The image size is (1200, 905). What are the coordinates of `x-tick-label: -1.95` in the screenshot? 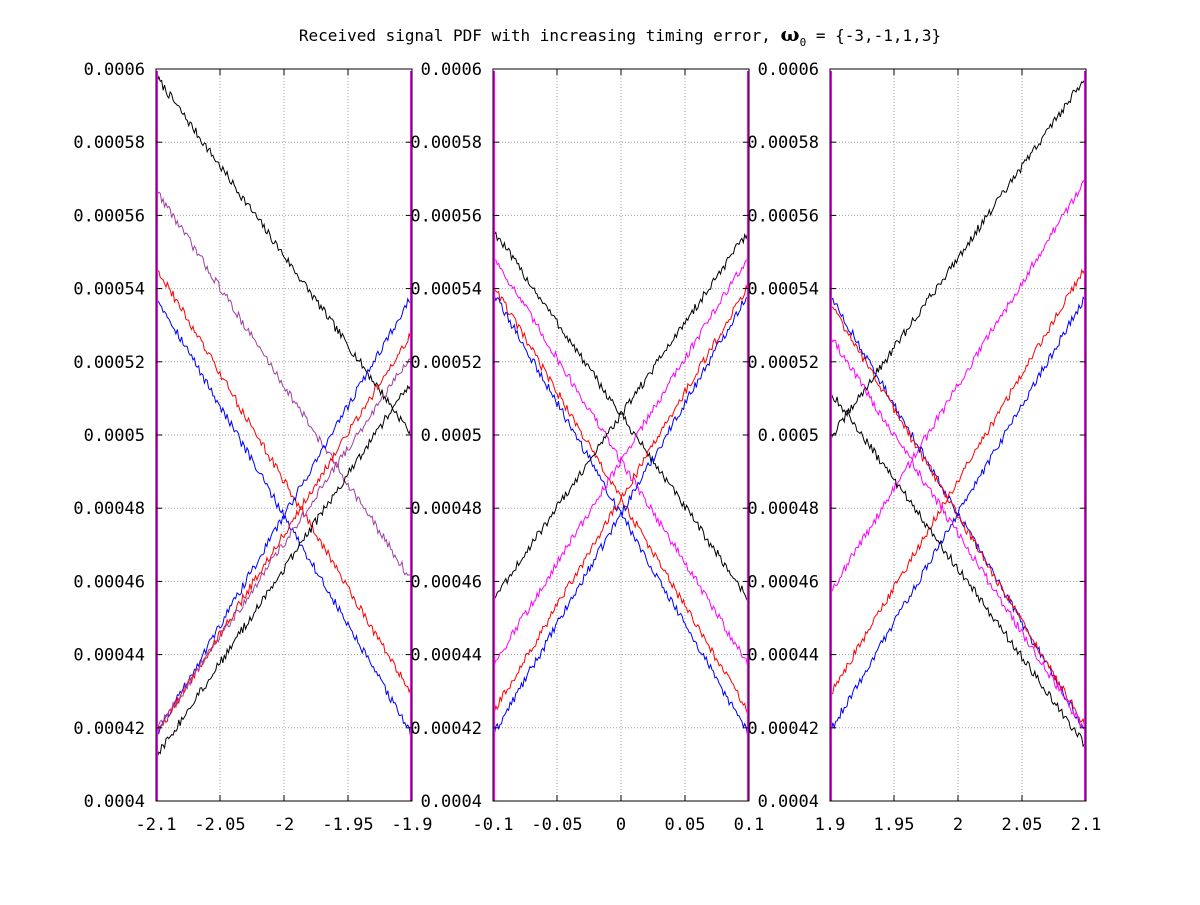 It's located at (347, 825).